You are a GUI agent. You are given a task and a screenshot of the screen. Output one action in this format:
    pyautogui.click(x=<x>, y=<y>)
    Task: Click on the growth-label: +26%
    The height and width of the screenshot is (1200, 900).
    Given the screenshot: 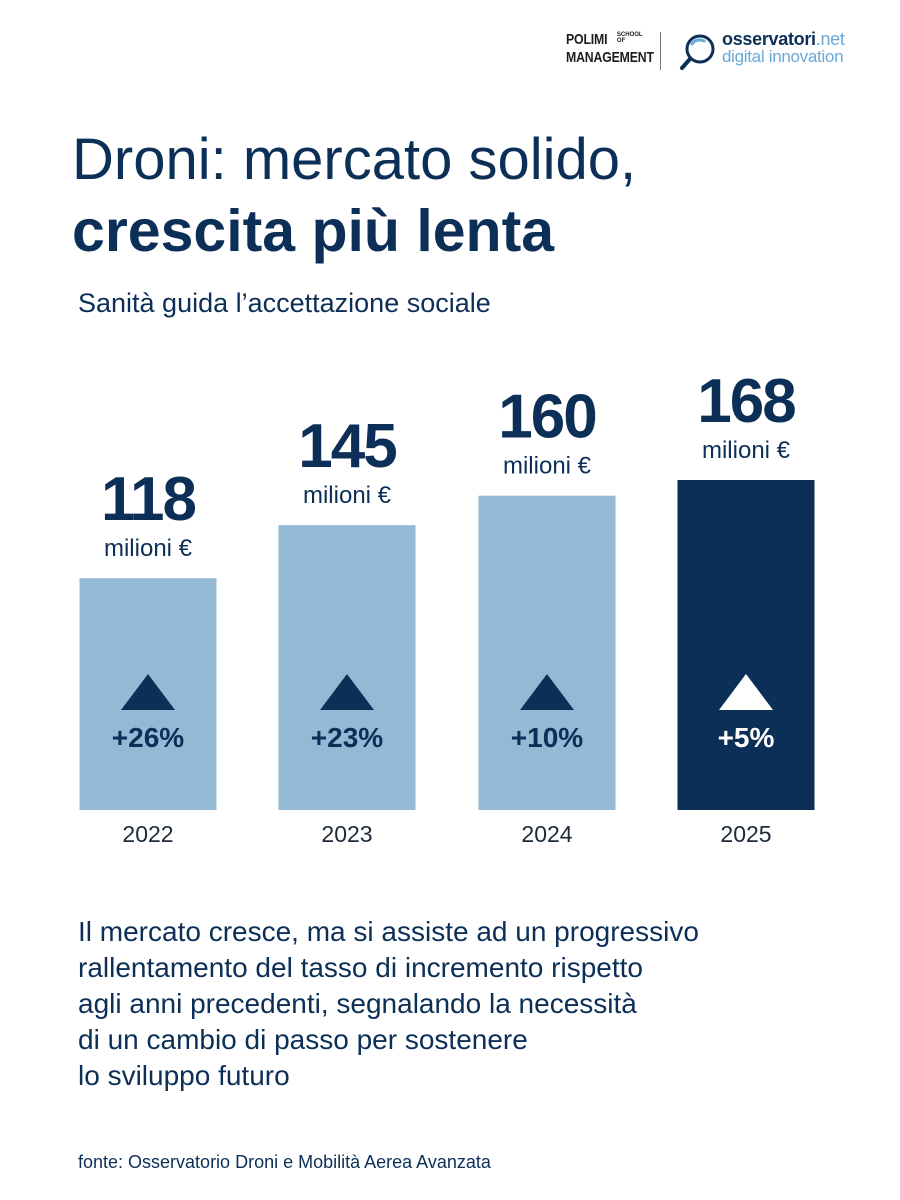 What is the action you would take?
    pyautogui.click(x=148, y=737)
    